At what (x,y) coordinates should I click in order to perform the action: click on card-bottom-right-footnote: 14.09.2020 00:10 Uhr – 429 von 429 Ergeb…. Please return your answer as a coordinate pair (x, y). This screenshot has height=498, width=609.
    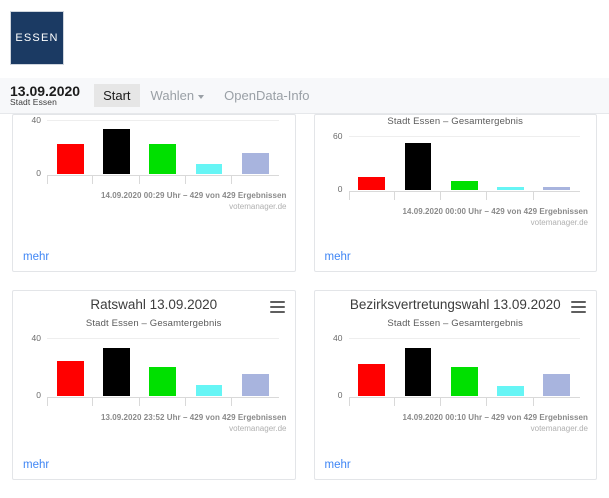
    Looking at the image, I should click on (495, 418).